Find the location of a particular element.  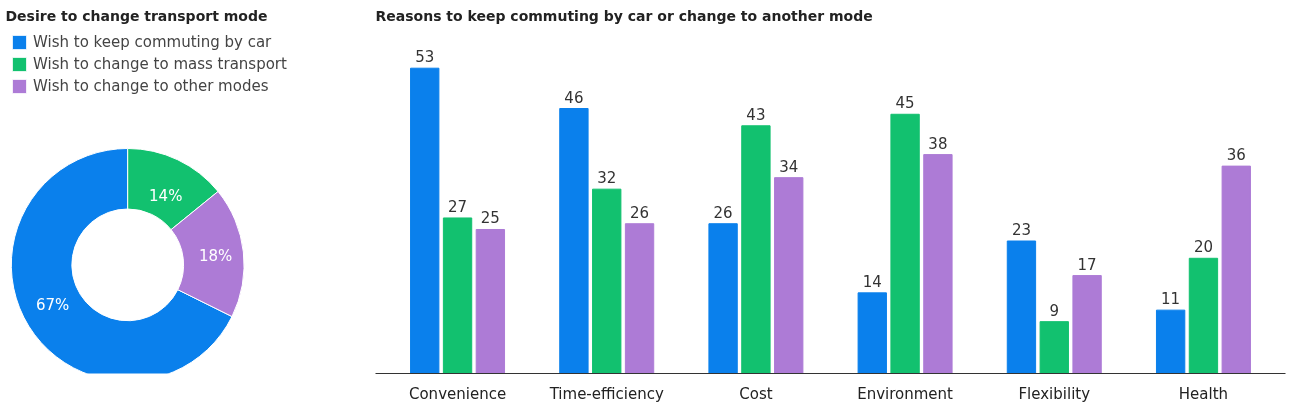

chart-title: Reasons to keep commuting by car or change to another mode is located at coordinates (624, 15).